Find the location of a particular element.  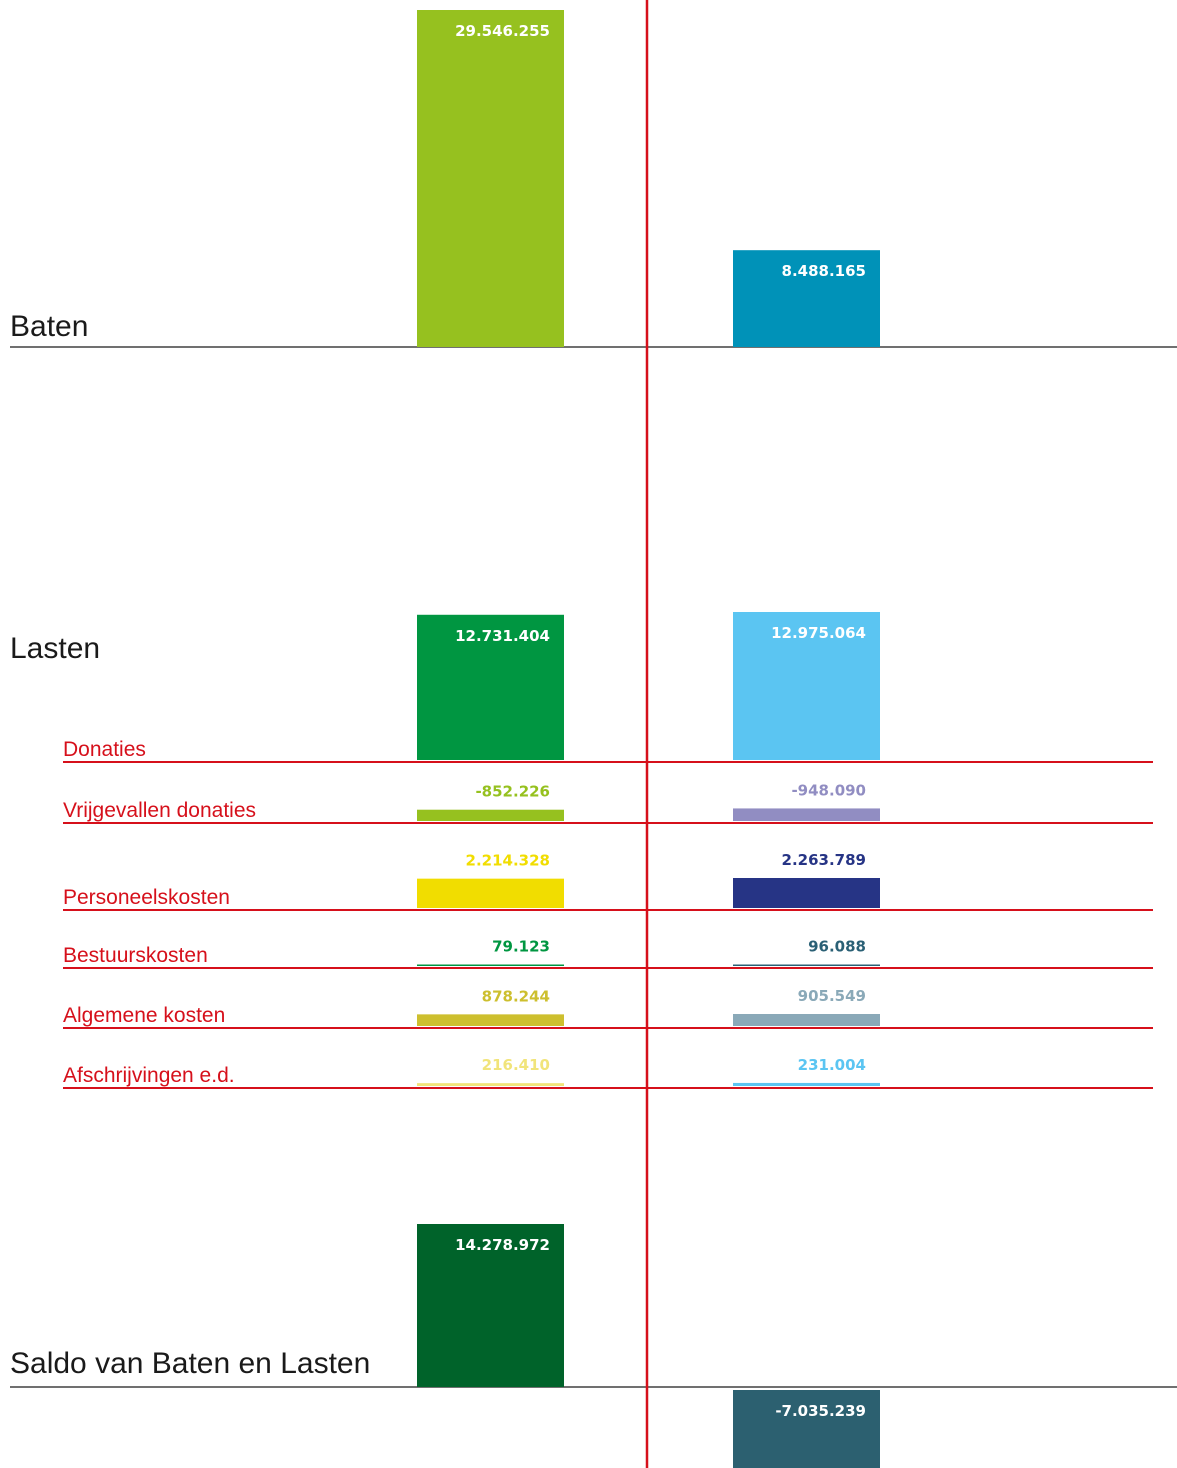

row-6-value-2: 231.004 is located at coordinates (832, 1065).